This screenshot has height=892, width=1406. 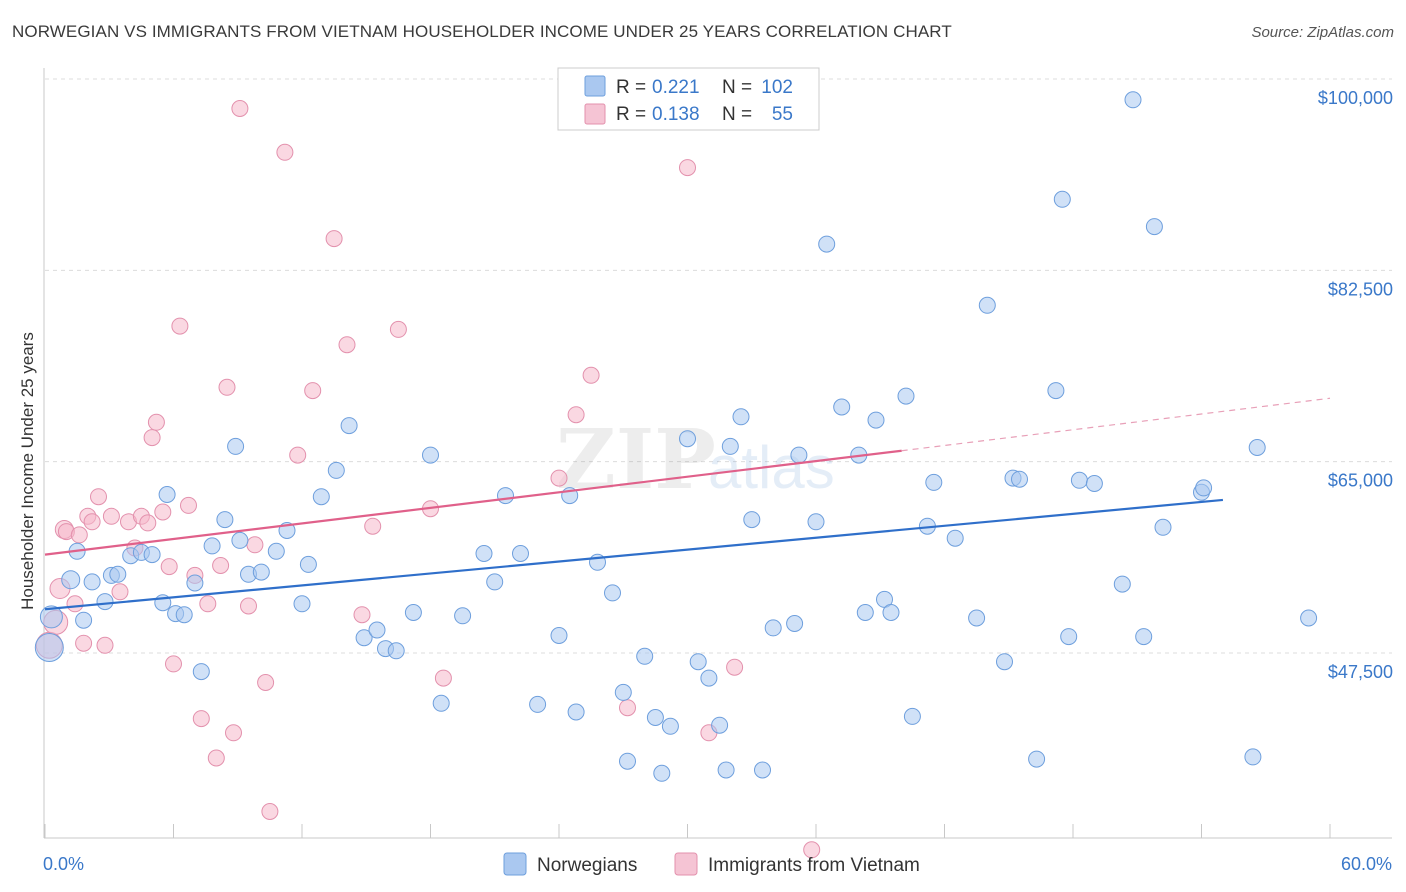 I want to click on watermark-zip: ZIP, so click(x=636, y=460).